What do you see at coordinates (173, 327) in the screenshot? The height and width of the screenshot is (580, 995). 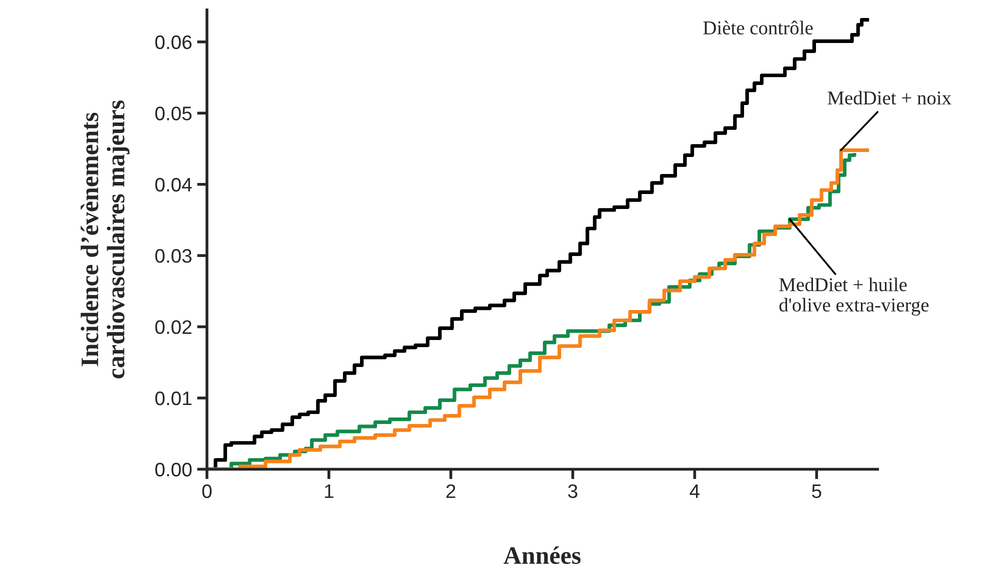 I see `y-tick-label: 0.02` at bounding box center [173, 327].